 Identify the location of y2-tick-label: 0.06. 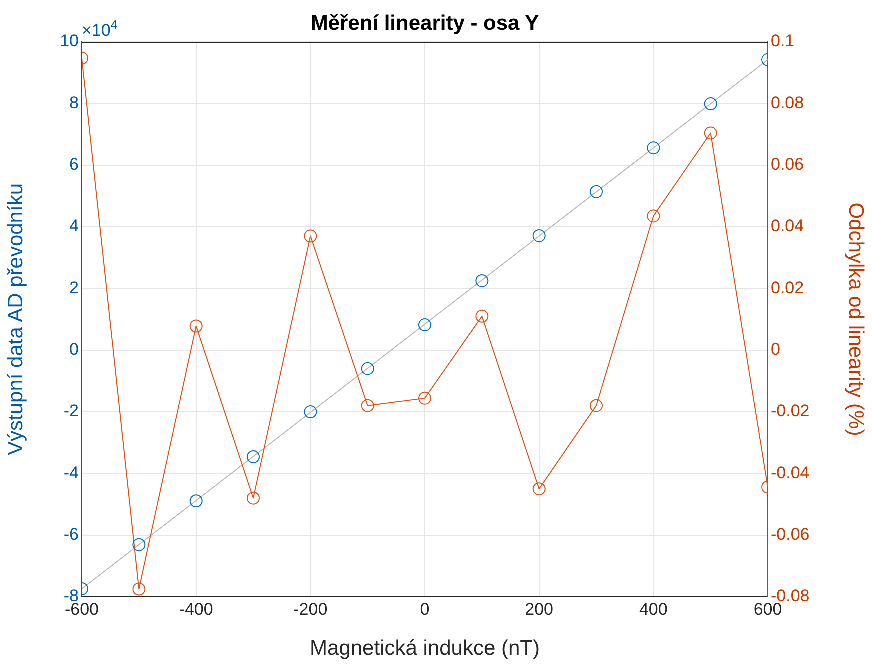
(787, 164).